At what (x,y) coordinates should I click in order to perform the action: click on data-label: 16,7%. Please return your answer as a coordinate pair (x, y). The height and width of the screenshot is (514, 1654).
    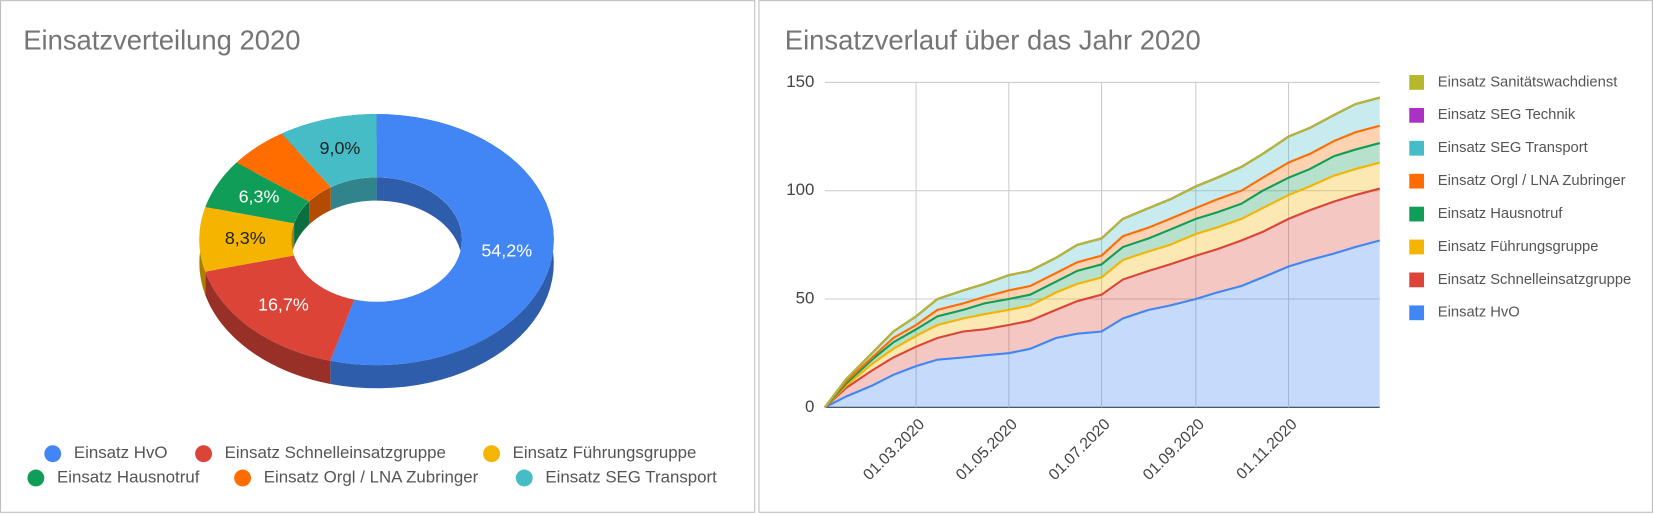
    Looking at the image, I should click on (283, 305).